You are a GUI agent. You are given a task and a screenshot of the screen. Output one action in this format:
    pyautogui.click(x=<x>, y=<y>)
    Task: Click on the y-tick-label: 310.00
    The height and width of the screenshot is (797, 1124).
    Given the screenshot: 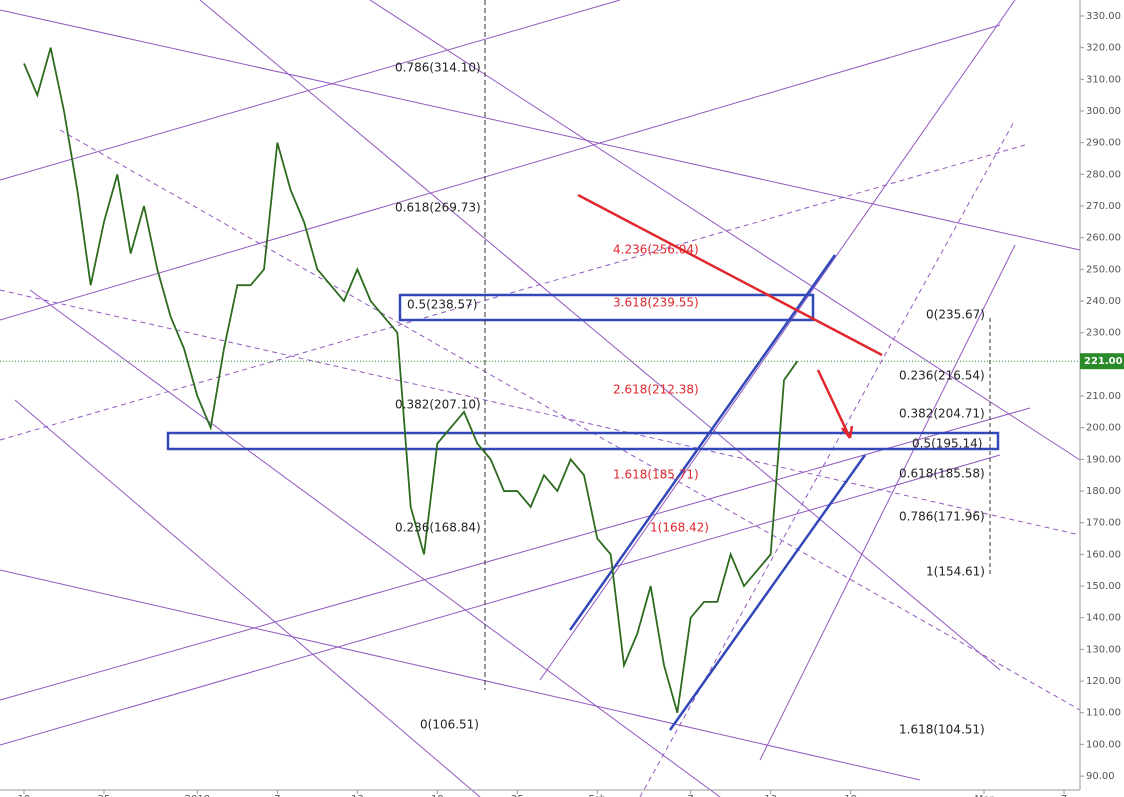 What is the action you would take?
    pyautogui.click(x=1103, y=79)
    